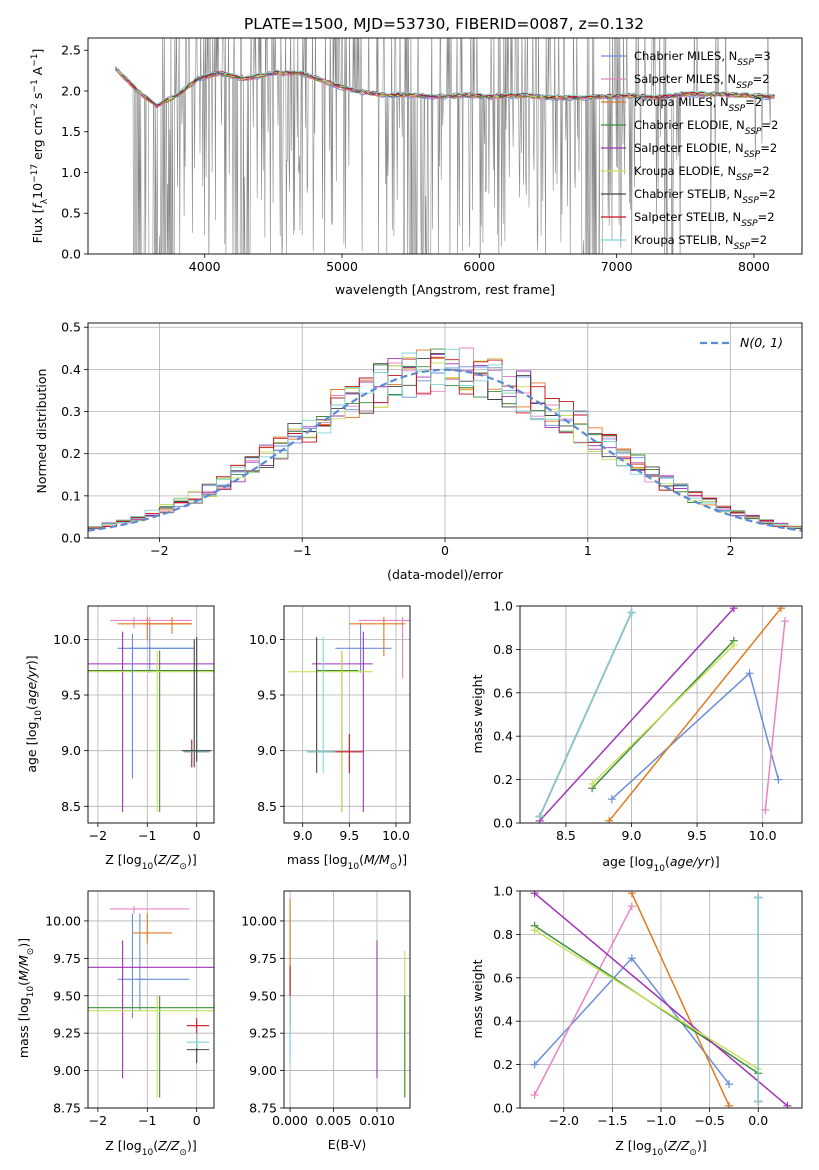 This screenshot has height=1170, width=819. What do you see at coordinates (704, 219) in the screenshot?
I see `legend-label: Salpeter STELIB, NSSP=2` at bounding box center [704, 219].